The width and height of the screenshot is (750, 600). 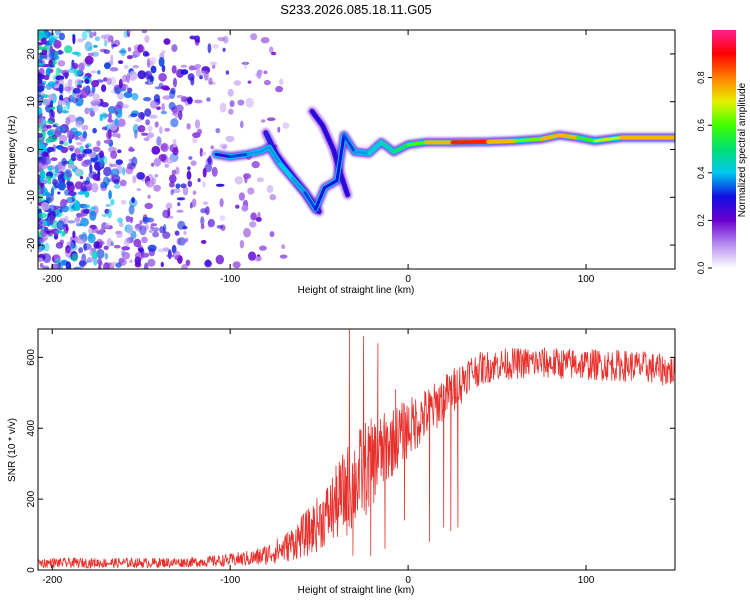 I want to click on figure-title: S233.2026.085.18.11.G05, so click(x=356, y=9).